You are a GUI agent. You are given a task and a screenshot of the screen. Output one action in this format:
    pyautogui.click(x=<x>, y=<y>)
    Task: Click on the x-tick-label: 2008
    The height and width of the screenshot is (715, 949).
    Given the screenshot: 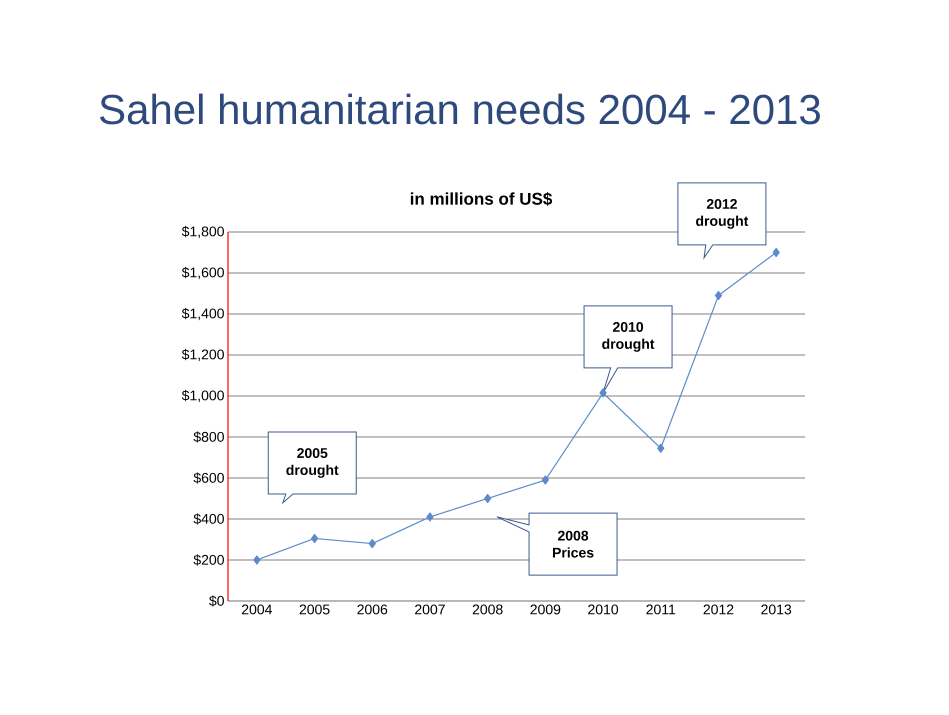 What is the action you would take?
    pyautogui.click(x=487, y=609)
    